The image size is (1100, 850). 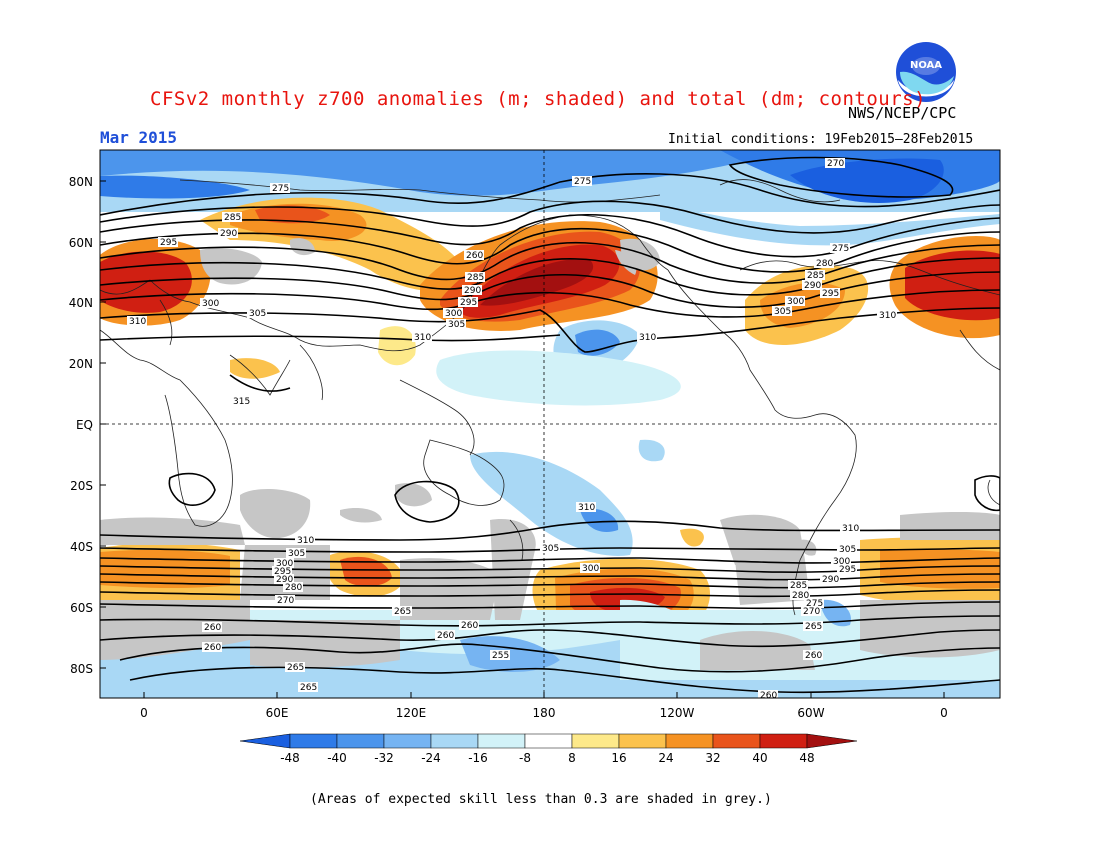 I want to click on lat-label: 80N, so click(x=81, y=182).